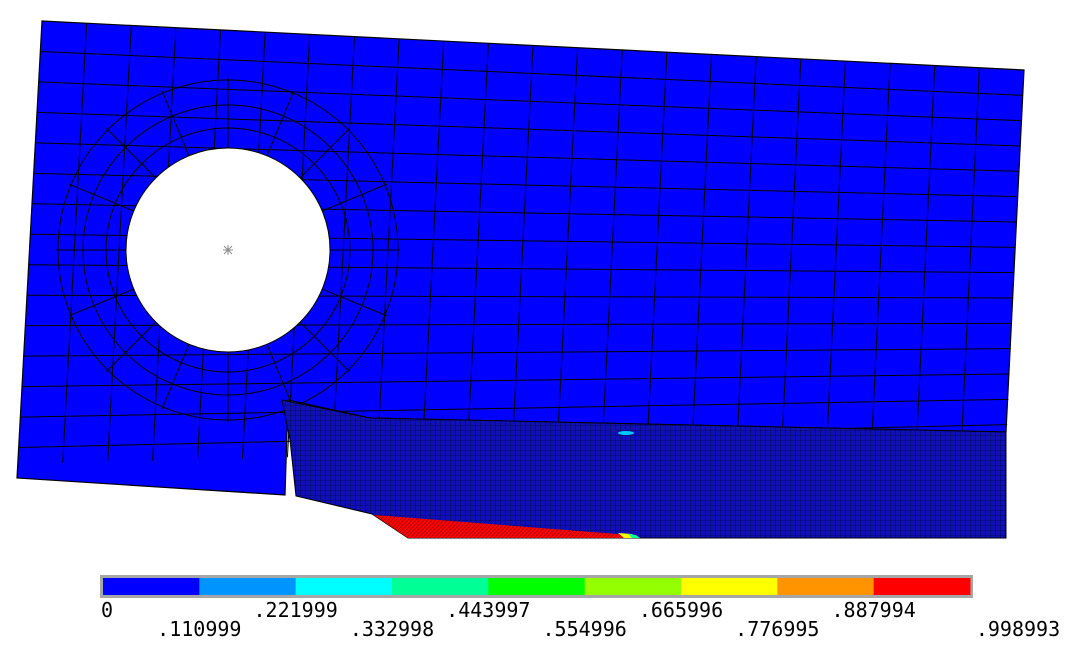 This screenshot has height=645, width=1076. I want to click on legend-tick-label: .110999, so click(199, 629).